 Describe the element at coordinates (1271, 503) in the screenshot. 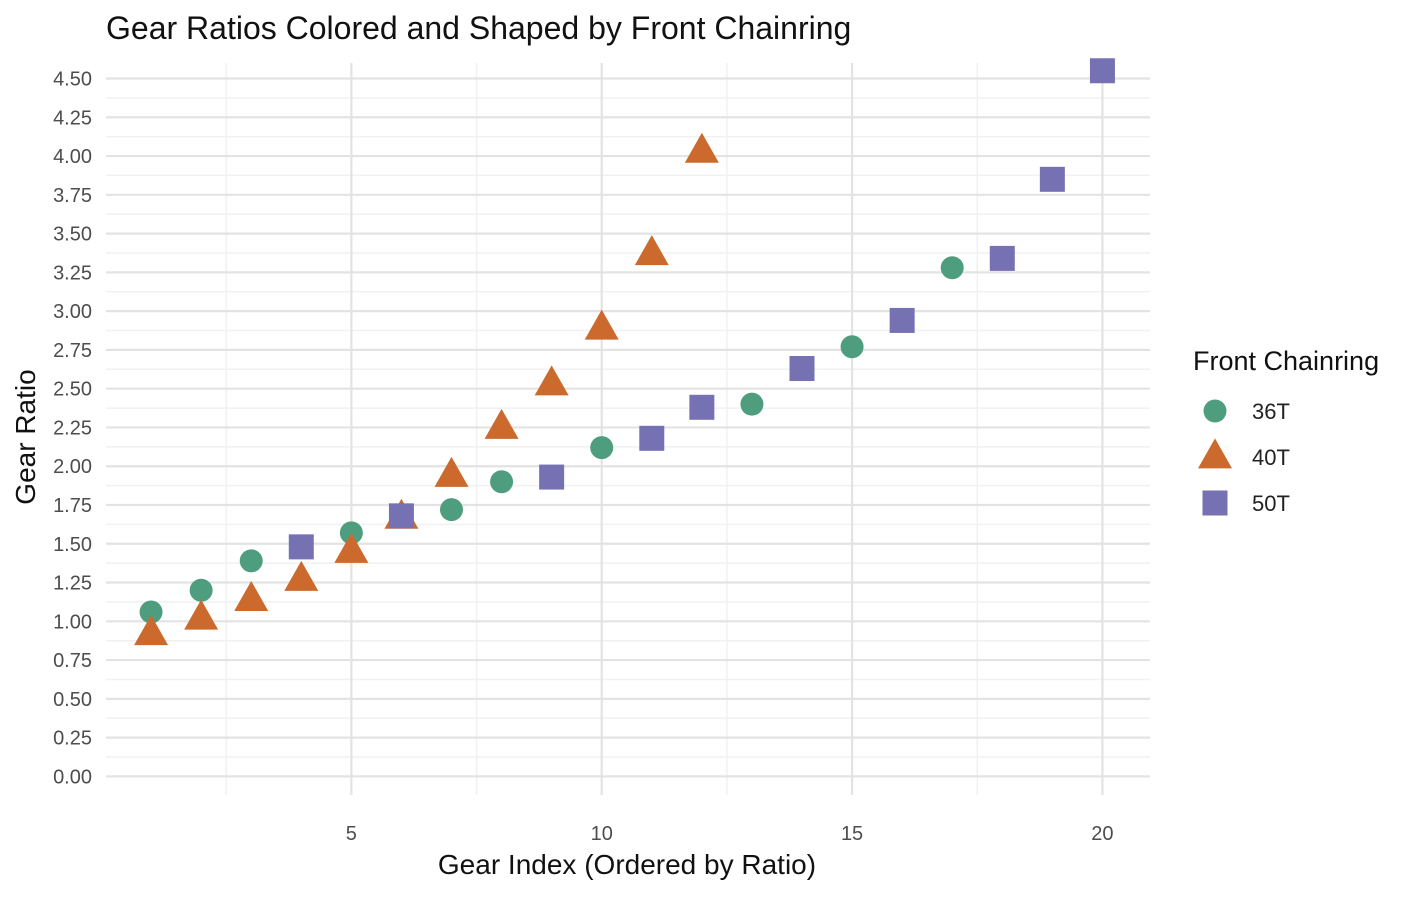

I see `legend-label: 50T` at that location.